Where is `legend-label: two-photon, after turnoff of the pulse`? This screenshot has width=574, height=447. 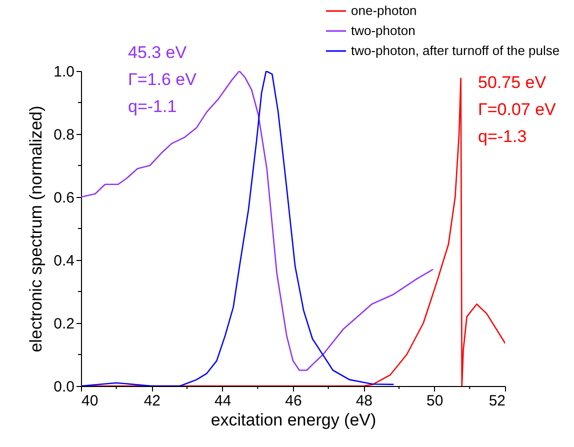
legend-label: two-photon, after turnoff of the pulse is located at coordinates (455, 50).